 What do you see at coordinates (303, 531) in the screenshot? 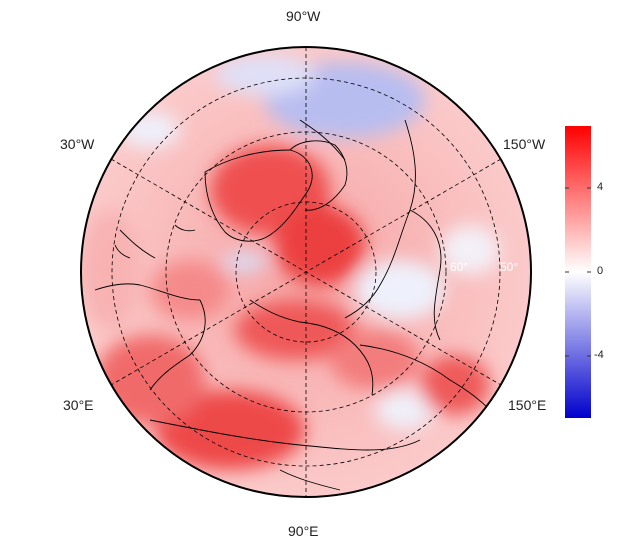
I see `lon-label-bottom: 90°E` at bounding box center [303, 531].